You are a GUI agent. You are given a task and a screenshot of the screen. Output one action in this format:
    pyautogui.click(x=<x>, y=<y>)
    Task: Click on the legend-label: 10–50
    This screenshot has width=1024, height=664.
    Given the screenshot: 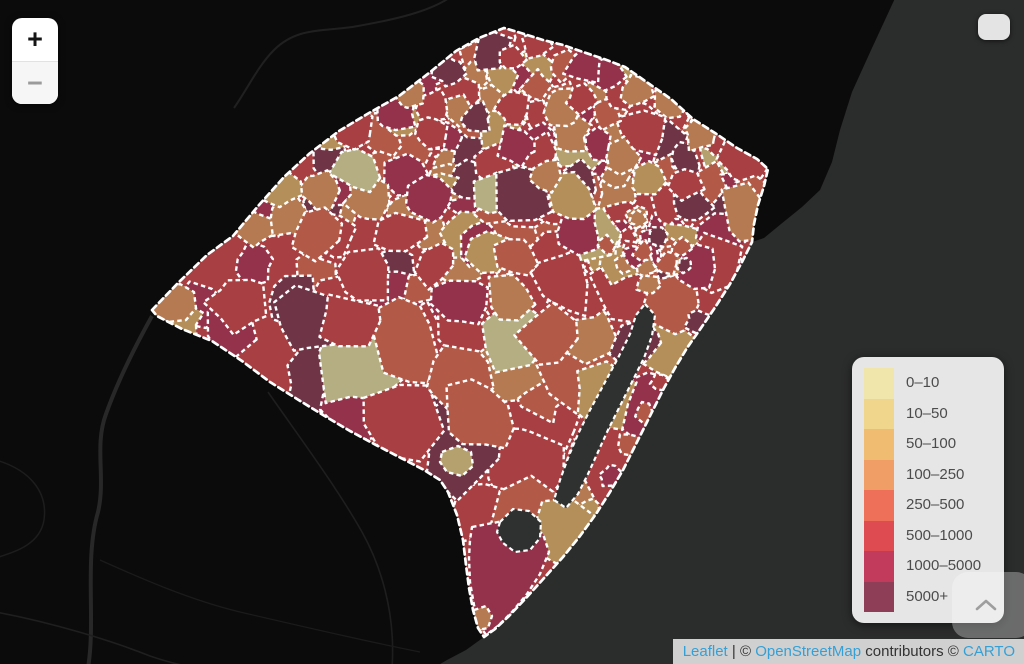 What is the action you would take?
    pyautogui.click(x=927, y=413)
    